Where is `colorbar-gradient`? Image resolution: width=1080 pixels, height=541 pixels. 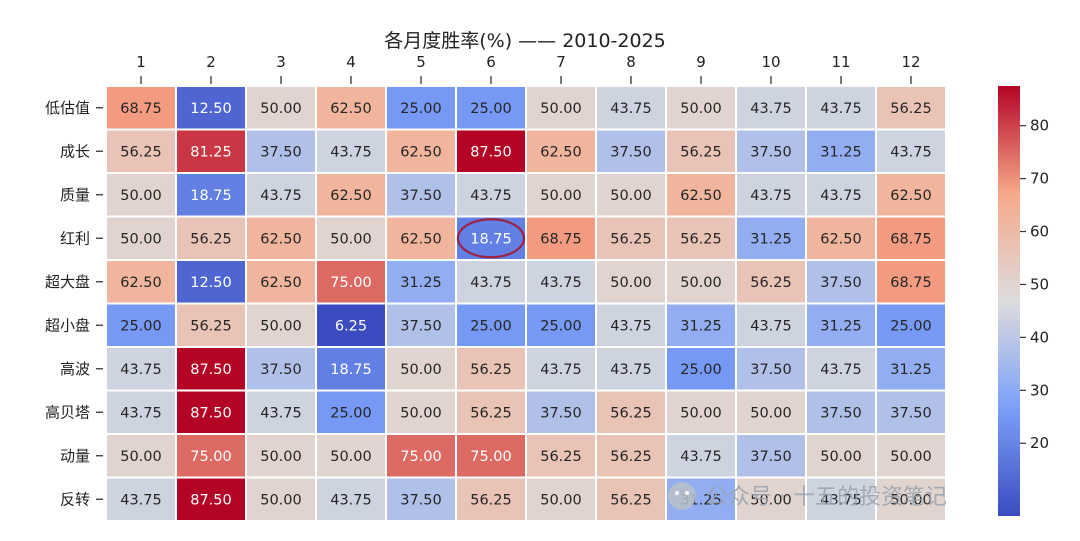 colorbar-gradient is located at coordinates (1009, 301).